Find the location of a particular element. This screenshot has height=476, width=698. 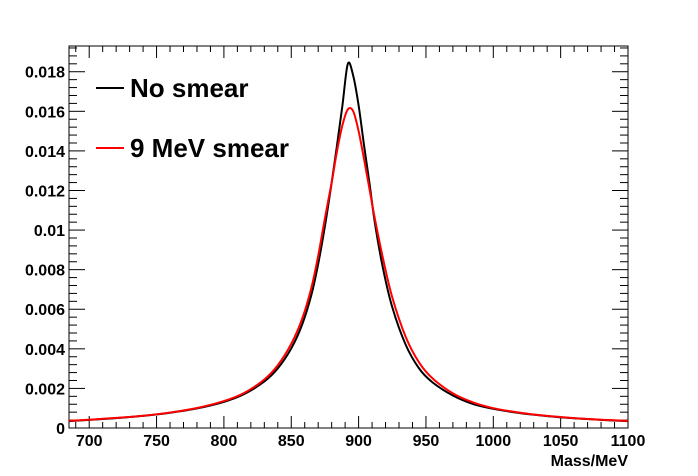

legend-label: 9 MeV smear is located at coordinates (209, 148).